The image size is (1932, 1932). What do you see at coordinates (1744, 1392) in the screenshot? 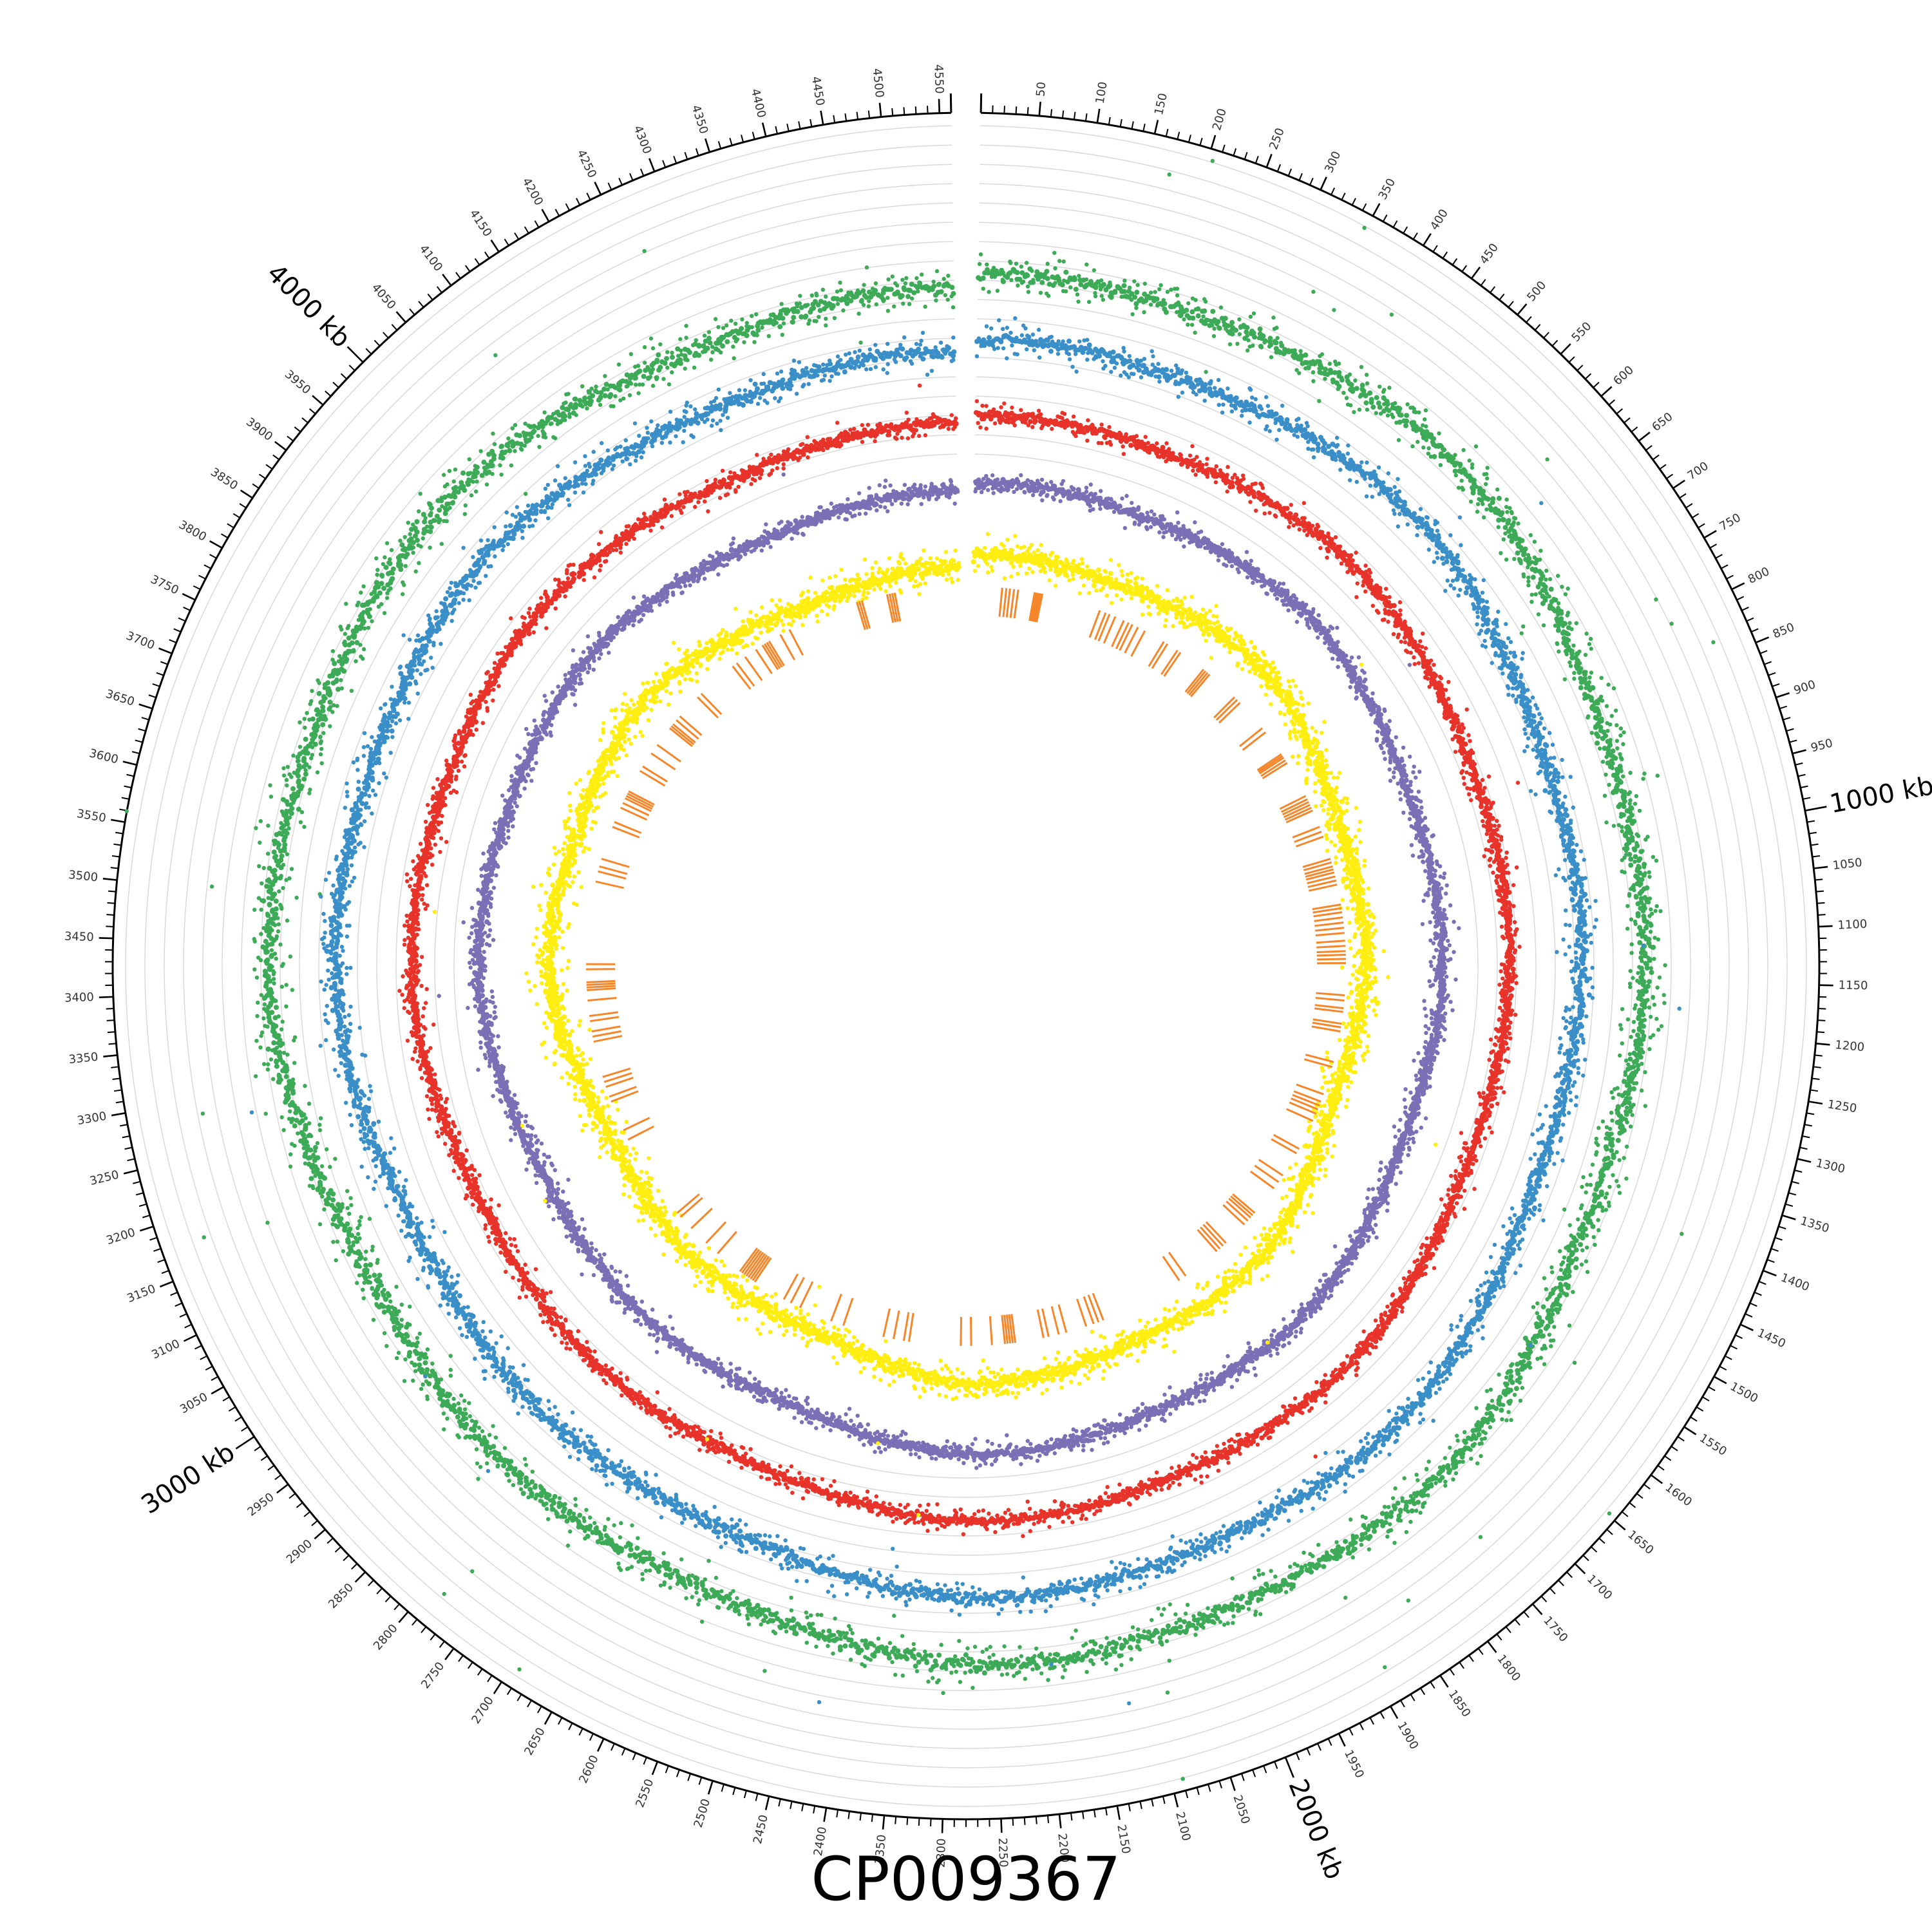
I see `axis-tick-label: 1500` at bounding box center [1744, 1392].